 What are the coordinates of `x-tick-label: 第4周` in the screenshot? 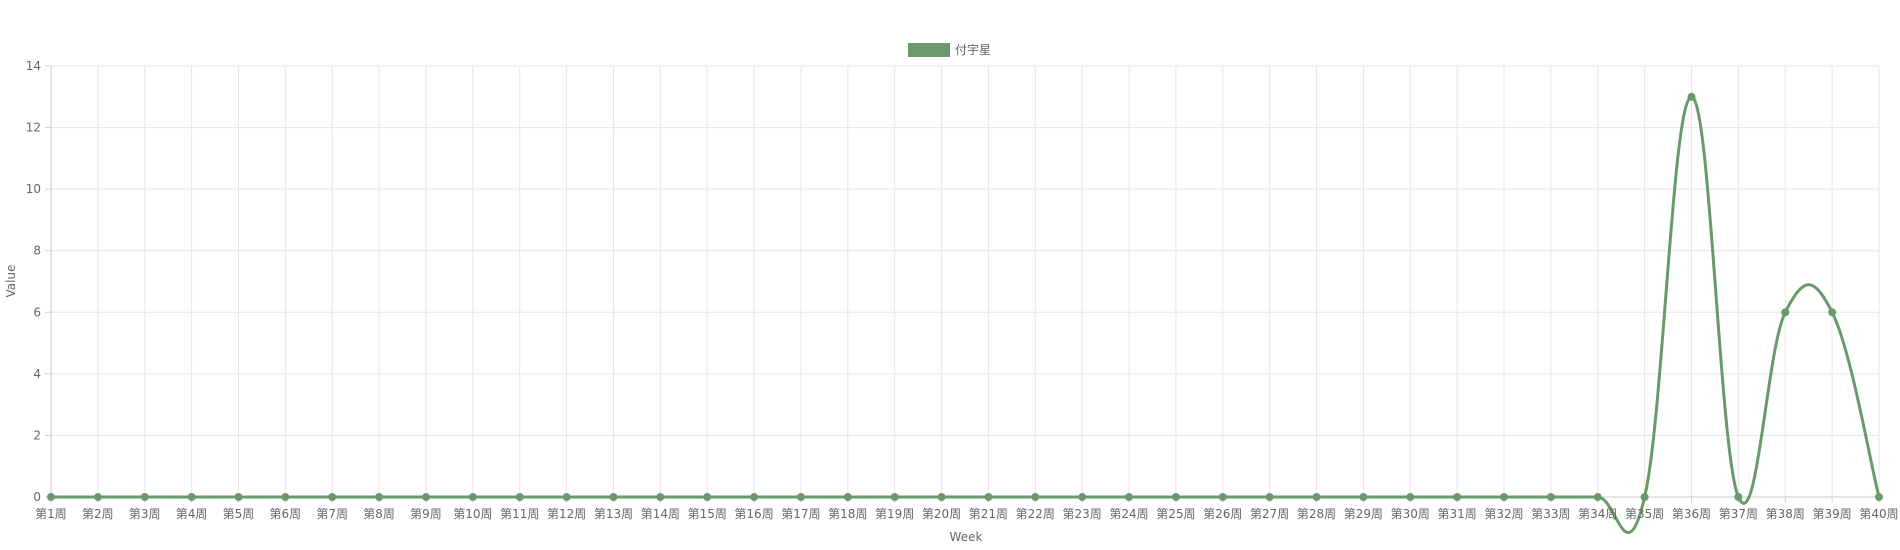 It's located at (192, 514).